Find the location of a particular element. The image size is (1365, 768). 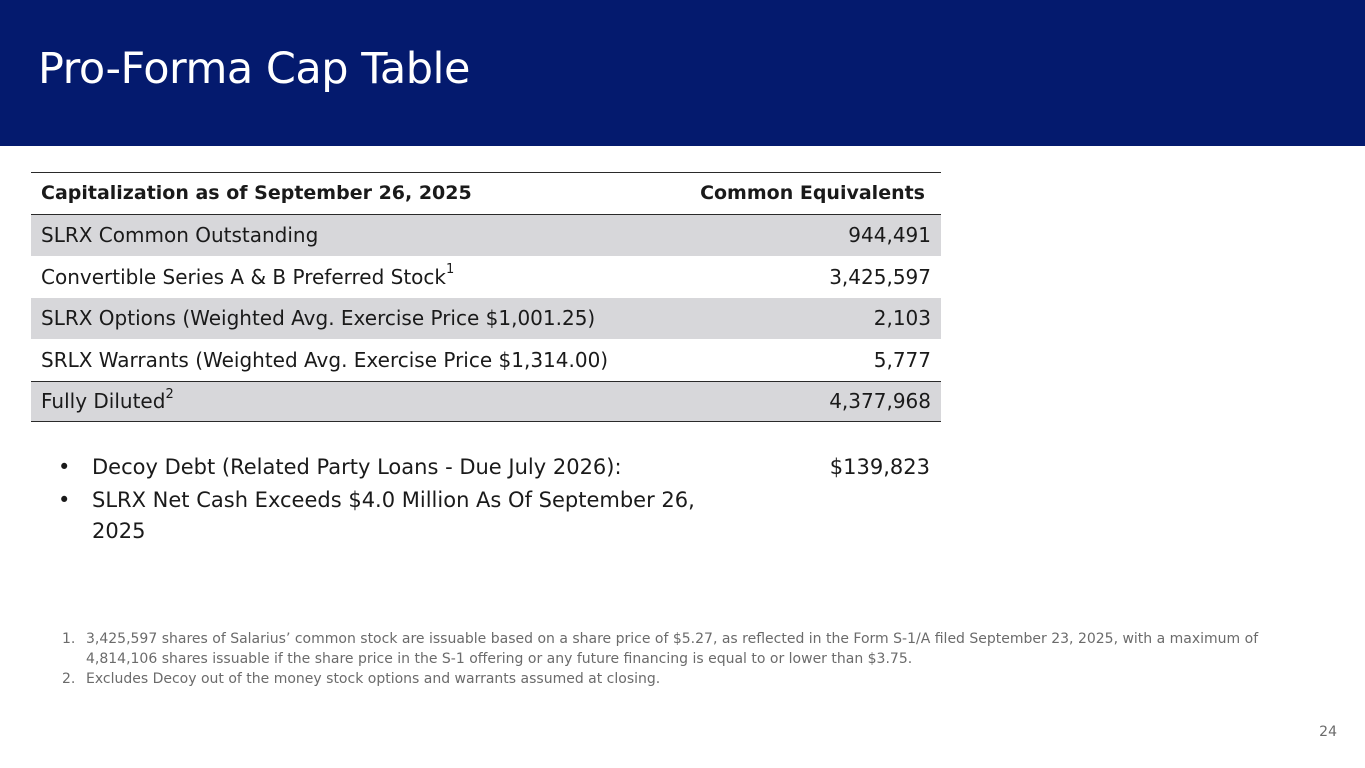

footnote-ref: 2 is located at coordinates (169, 394).